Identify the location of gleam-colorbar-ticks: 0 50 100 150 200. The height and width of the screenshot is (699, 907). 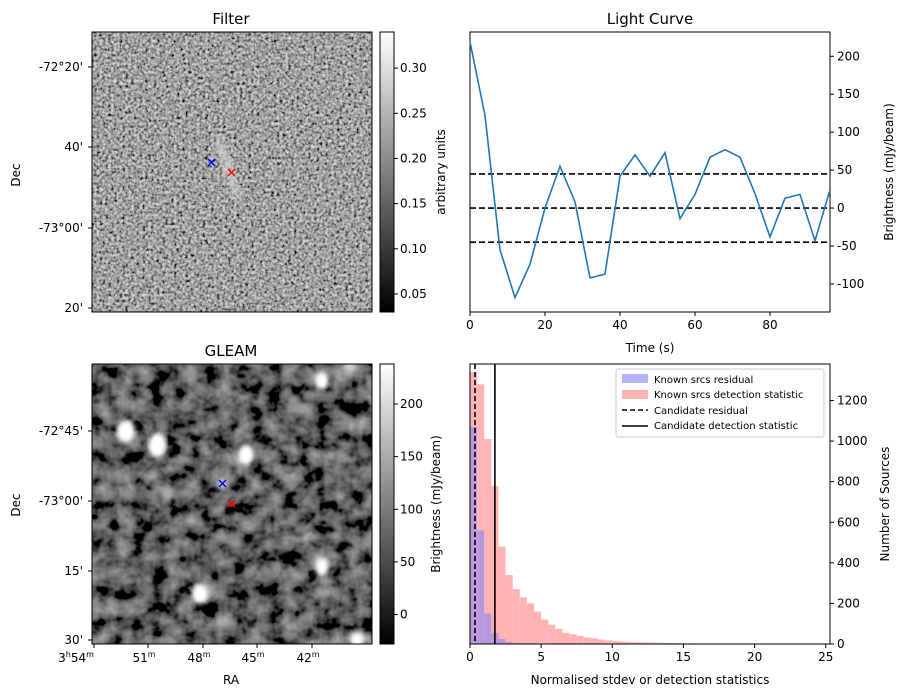
(408, 509).